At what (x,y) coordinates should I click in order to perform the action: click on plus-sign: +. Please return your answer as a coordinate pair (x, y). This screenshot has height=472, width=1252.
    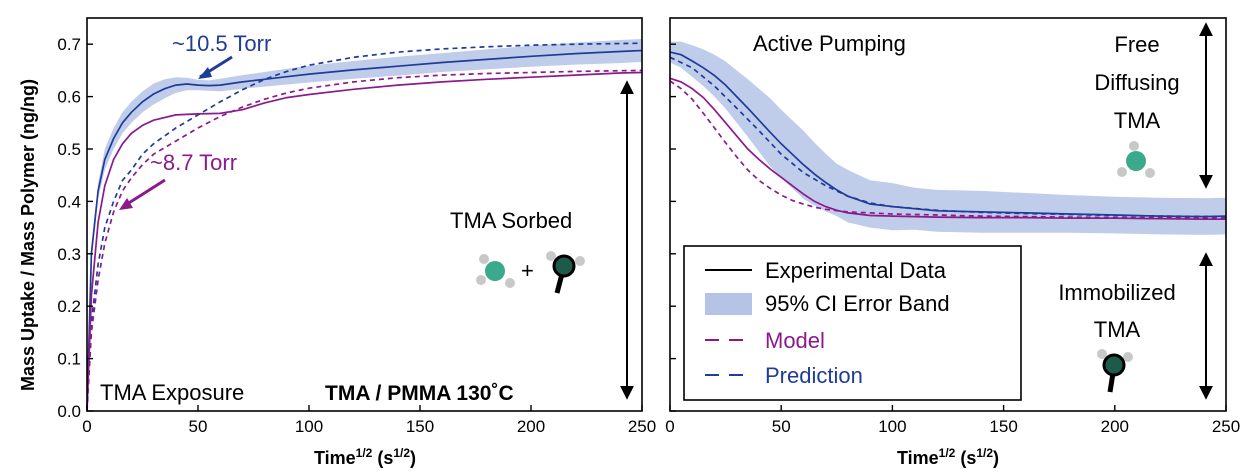
    Looking at the image, I should click on (527, 270).